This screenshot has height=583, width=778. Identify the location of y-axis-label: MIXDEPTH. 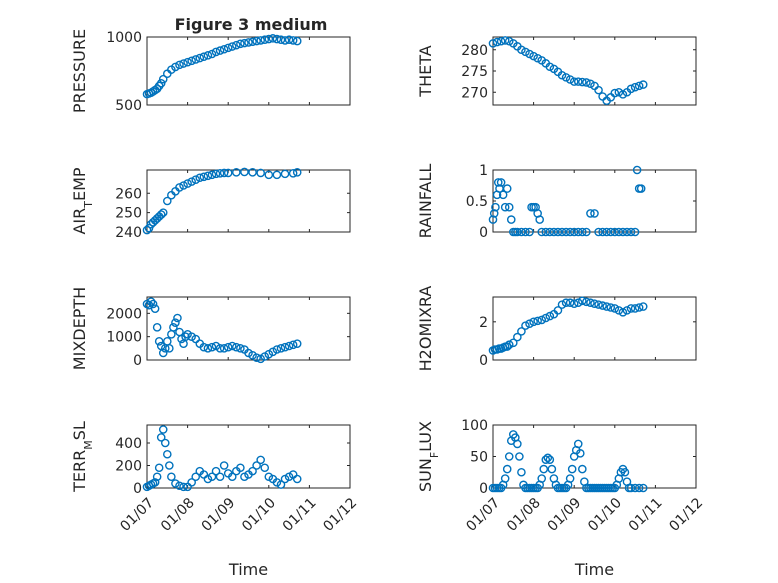
(79, 328).